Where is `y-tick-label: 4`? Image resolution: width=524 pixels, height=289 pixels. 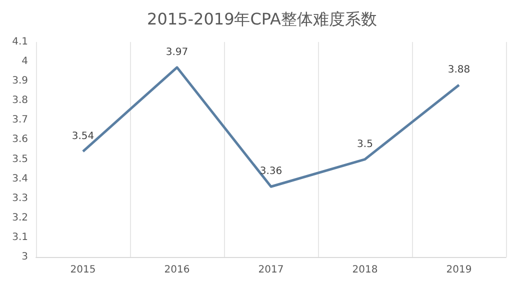
y-tick-label: 4 is located at coordinates (25, 62).